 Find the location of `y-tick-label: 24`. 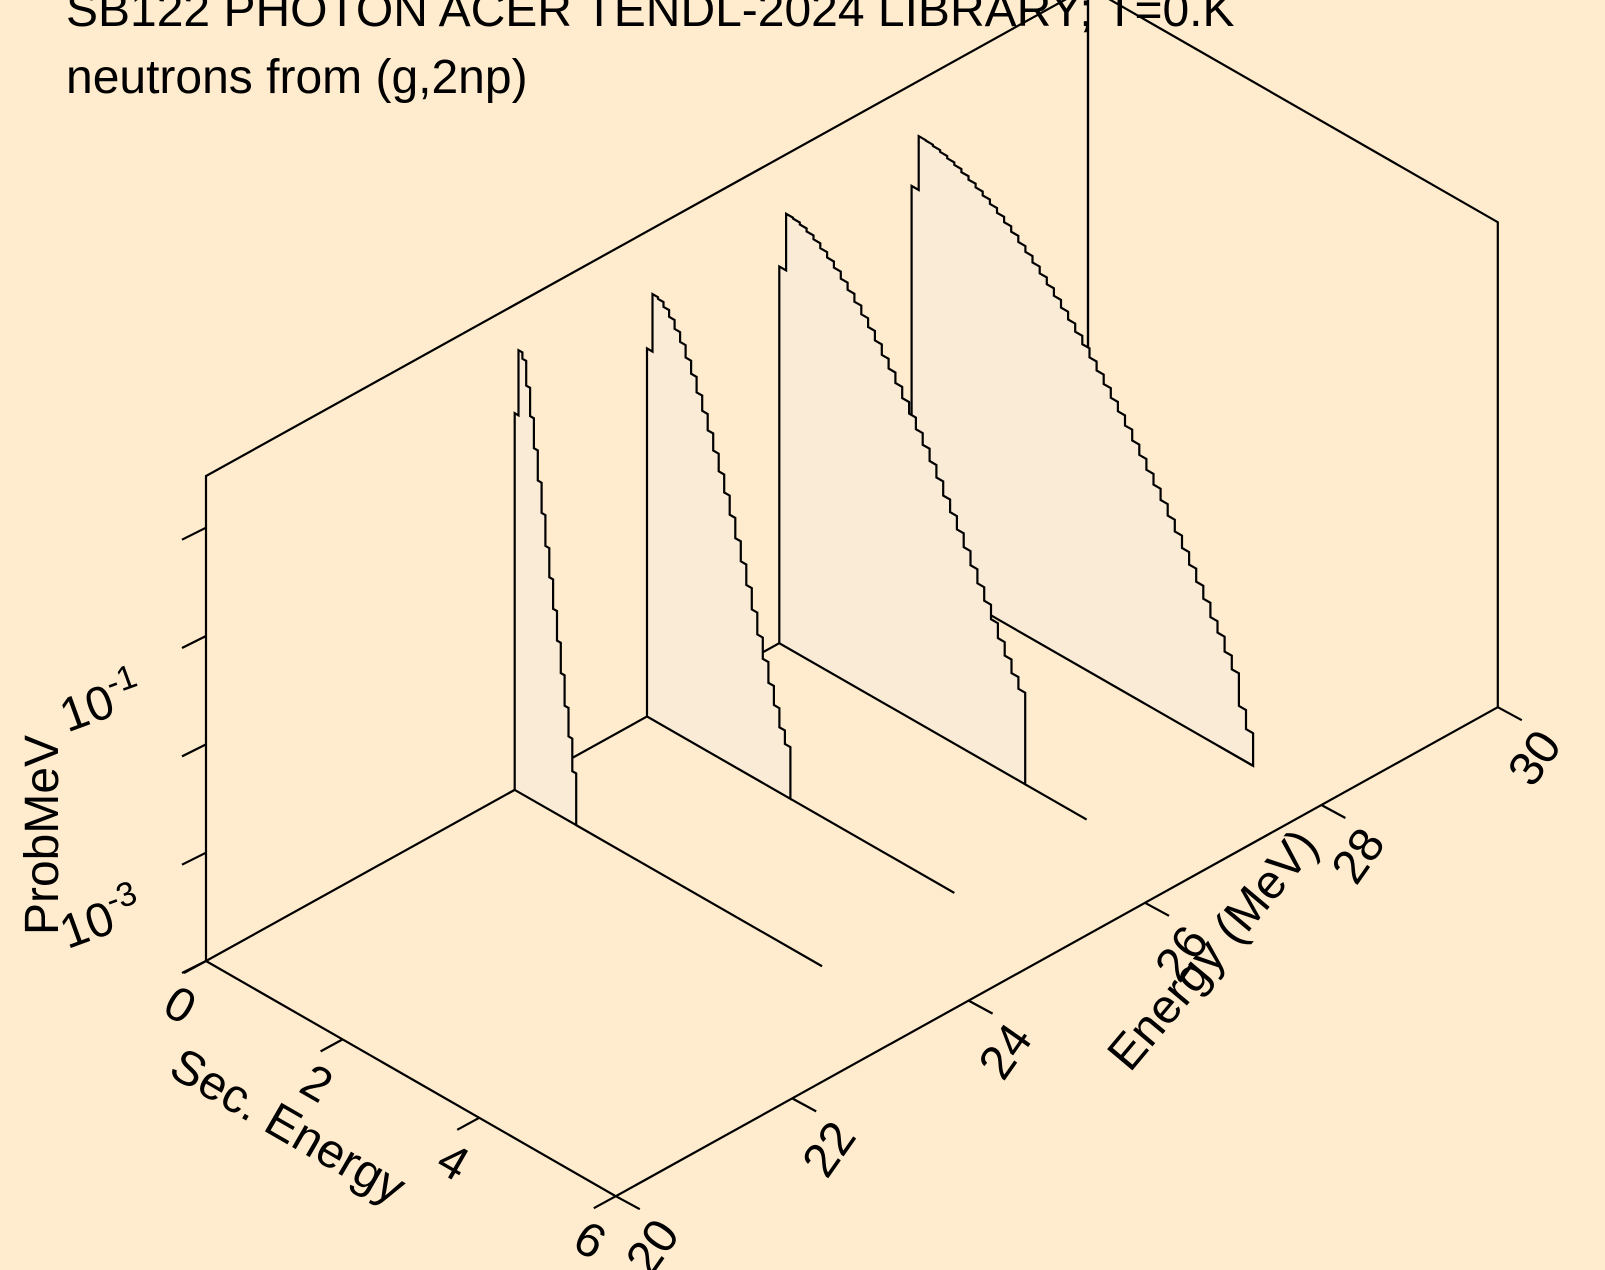

y-tick-label: 24 is located at coordinates (1006, 1052).